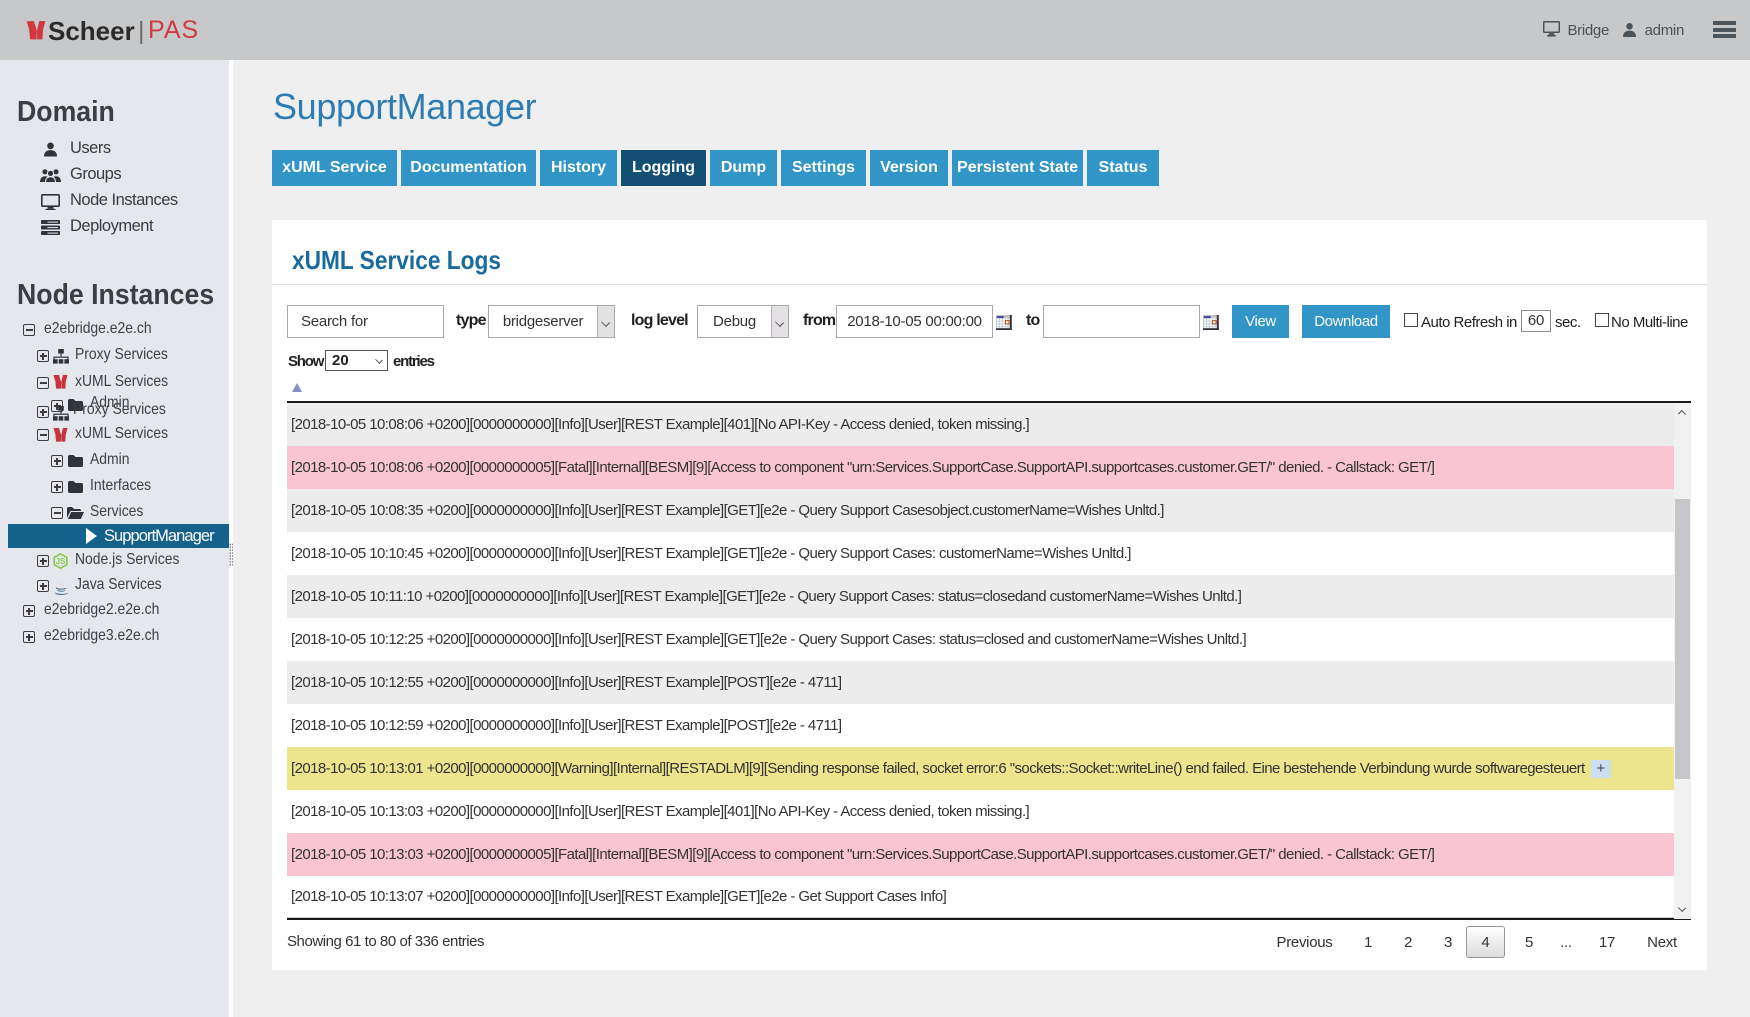 Image resolution: width=1750 pixels, height=1017 pixels. Describe the element at coordinates (61, 561) in the screenshot. I see `svg-text: JS` at that location.